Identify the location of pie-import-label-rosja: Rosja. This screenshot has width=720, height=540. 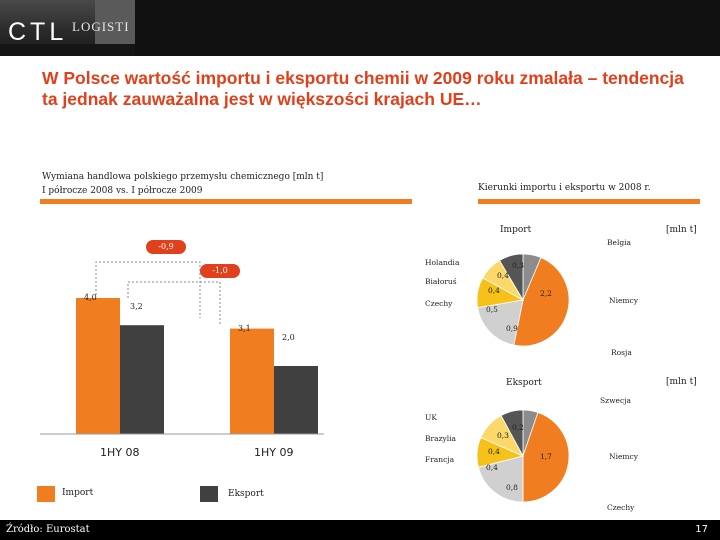
(621, 352).